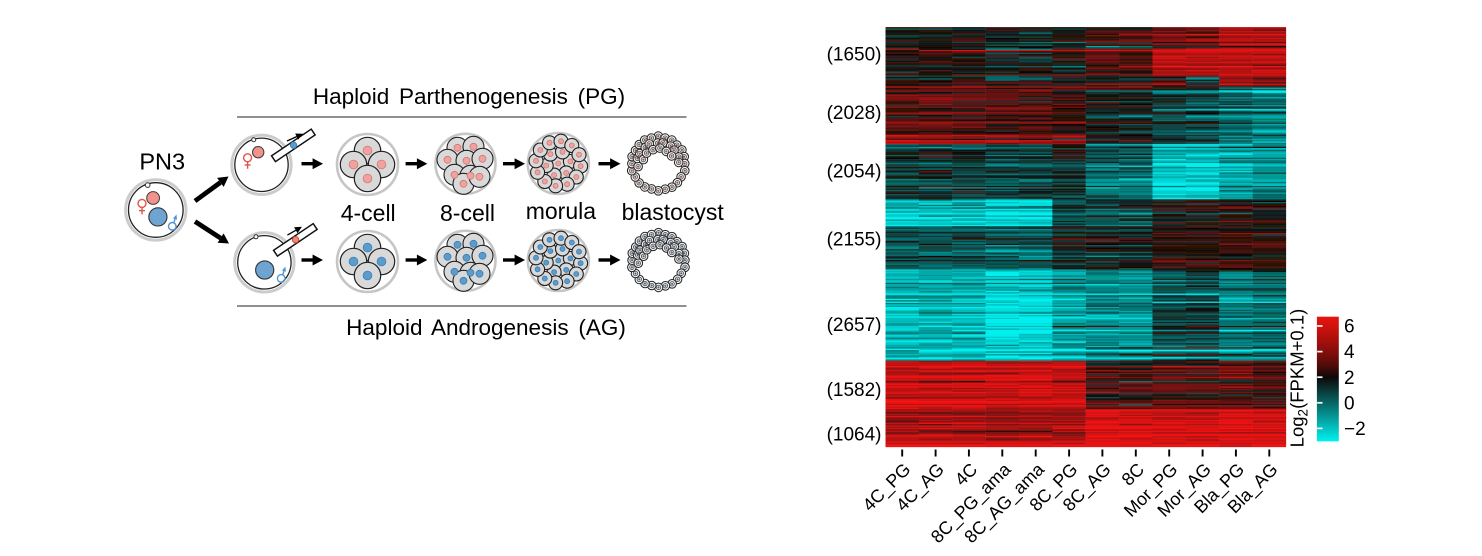  Describe the element at coordinates (561, 211) in the screenshot. I see `svg-text: morula` at that location.